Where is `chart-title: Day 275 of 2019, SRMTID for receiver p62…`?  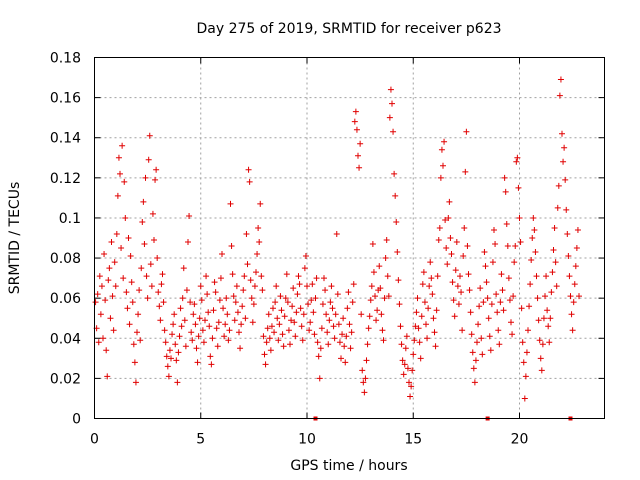
chart-title: Day 275 of 2019, SRMTID for receiver p62… is located at coordinates (348, 29).